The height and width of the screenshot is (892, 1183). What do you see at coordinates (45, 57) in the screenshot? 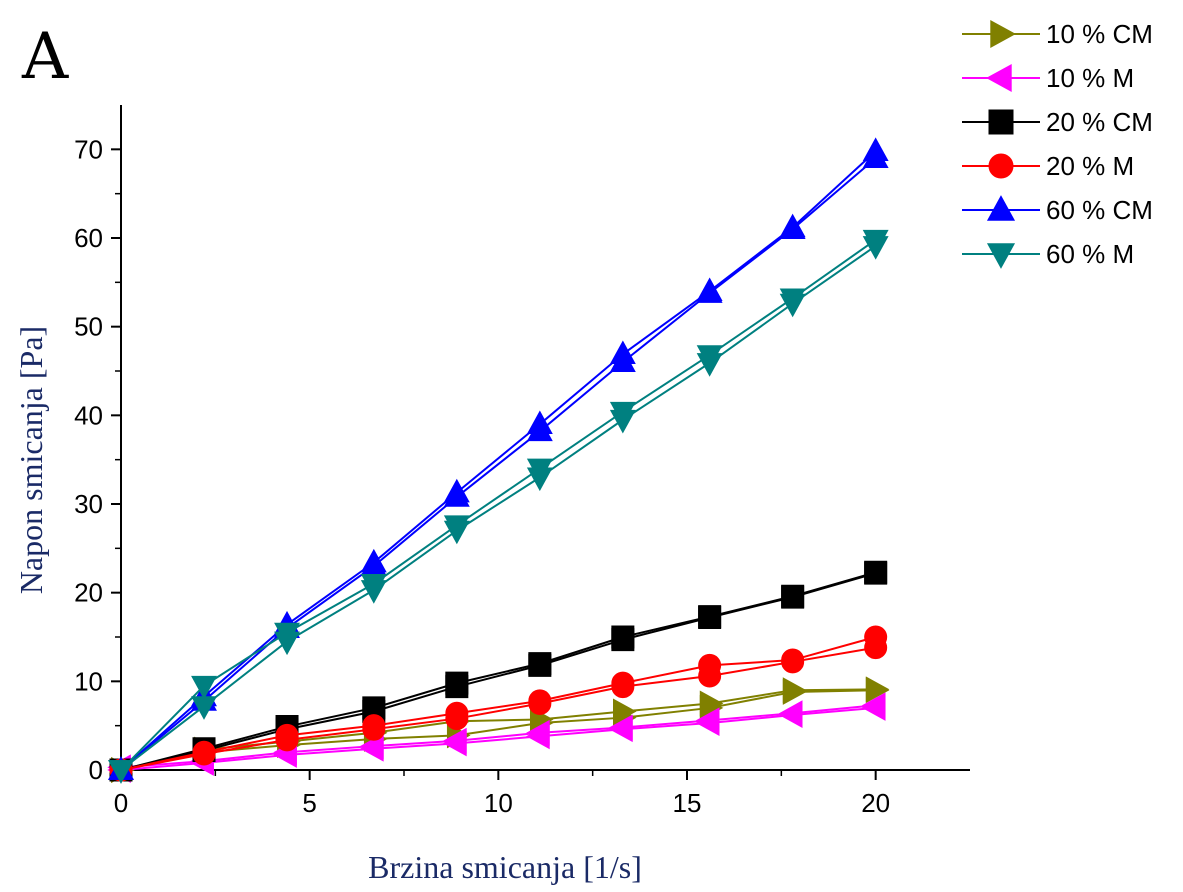
I see `panel-label: A` at bounding box center [45, 57].